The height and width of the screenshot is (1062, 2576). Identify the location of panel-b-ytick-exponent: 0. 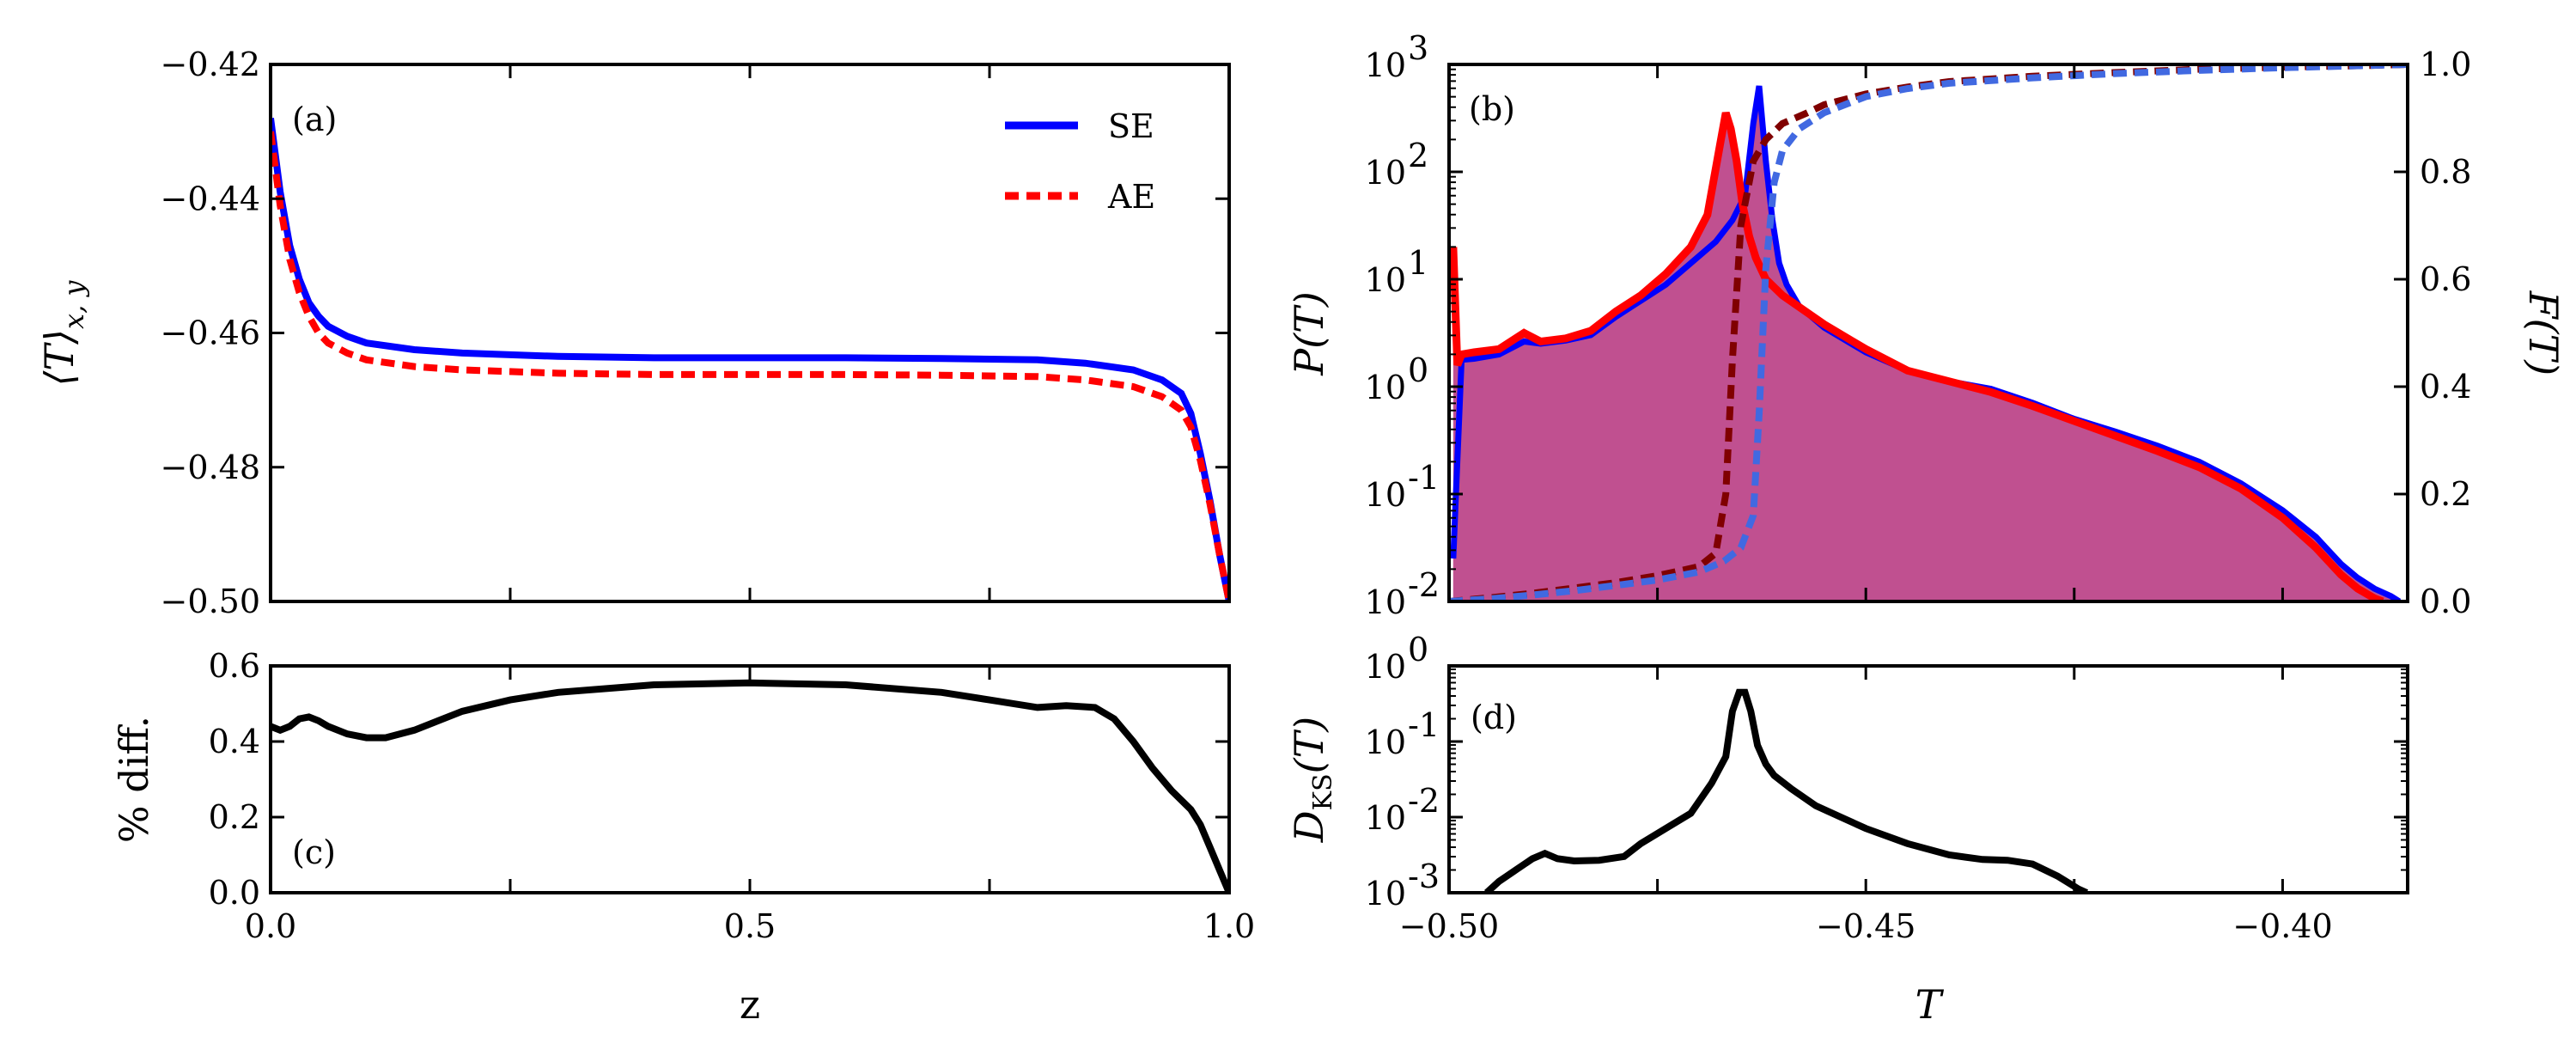
(1418, 370).